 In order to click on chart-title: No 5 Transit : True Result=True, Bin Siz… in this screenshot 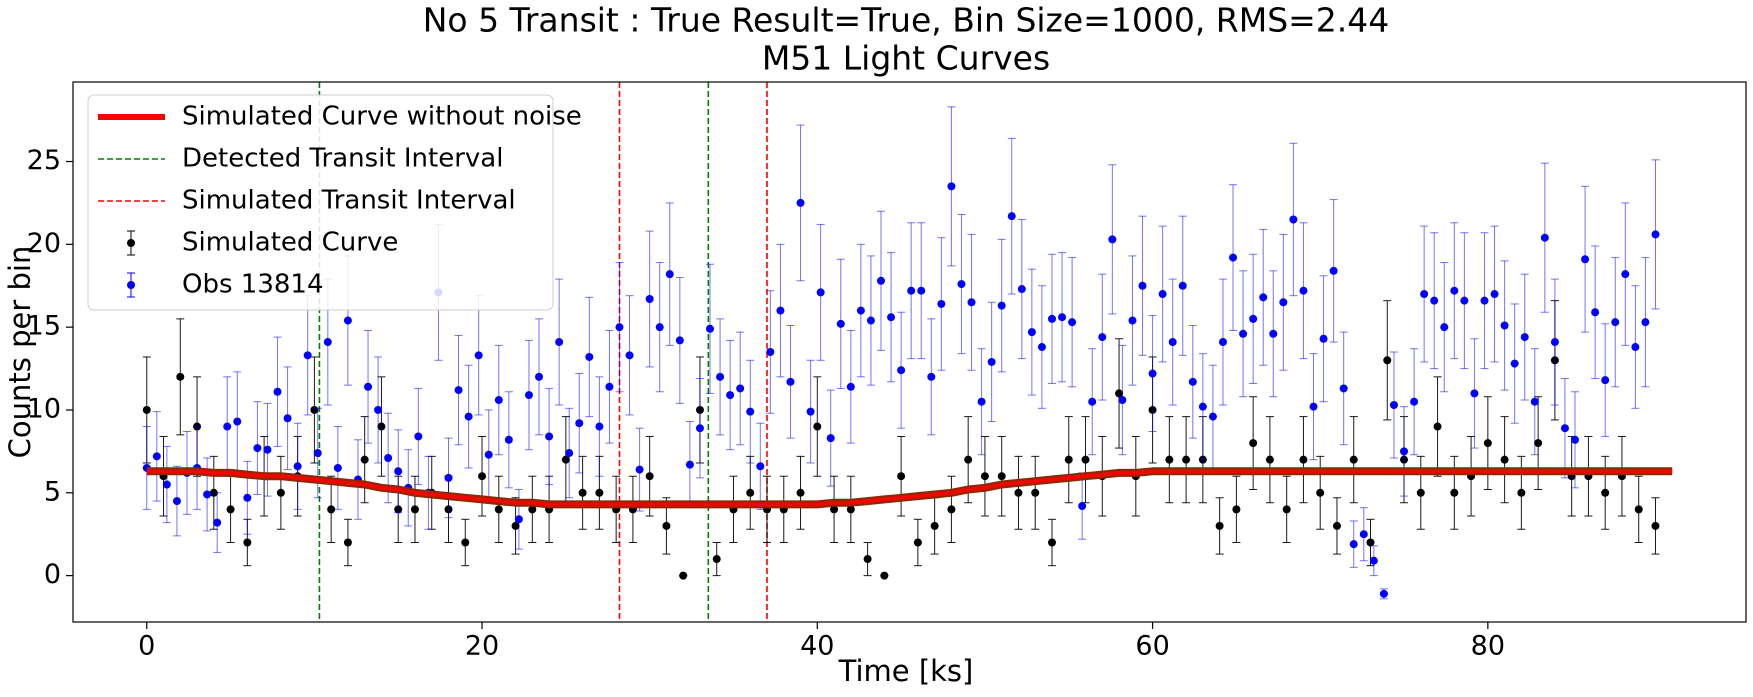, I will do `click(906, 20)`.